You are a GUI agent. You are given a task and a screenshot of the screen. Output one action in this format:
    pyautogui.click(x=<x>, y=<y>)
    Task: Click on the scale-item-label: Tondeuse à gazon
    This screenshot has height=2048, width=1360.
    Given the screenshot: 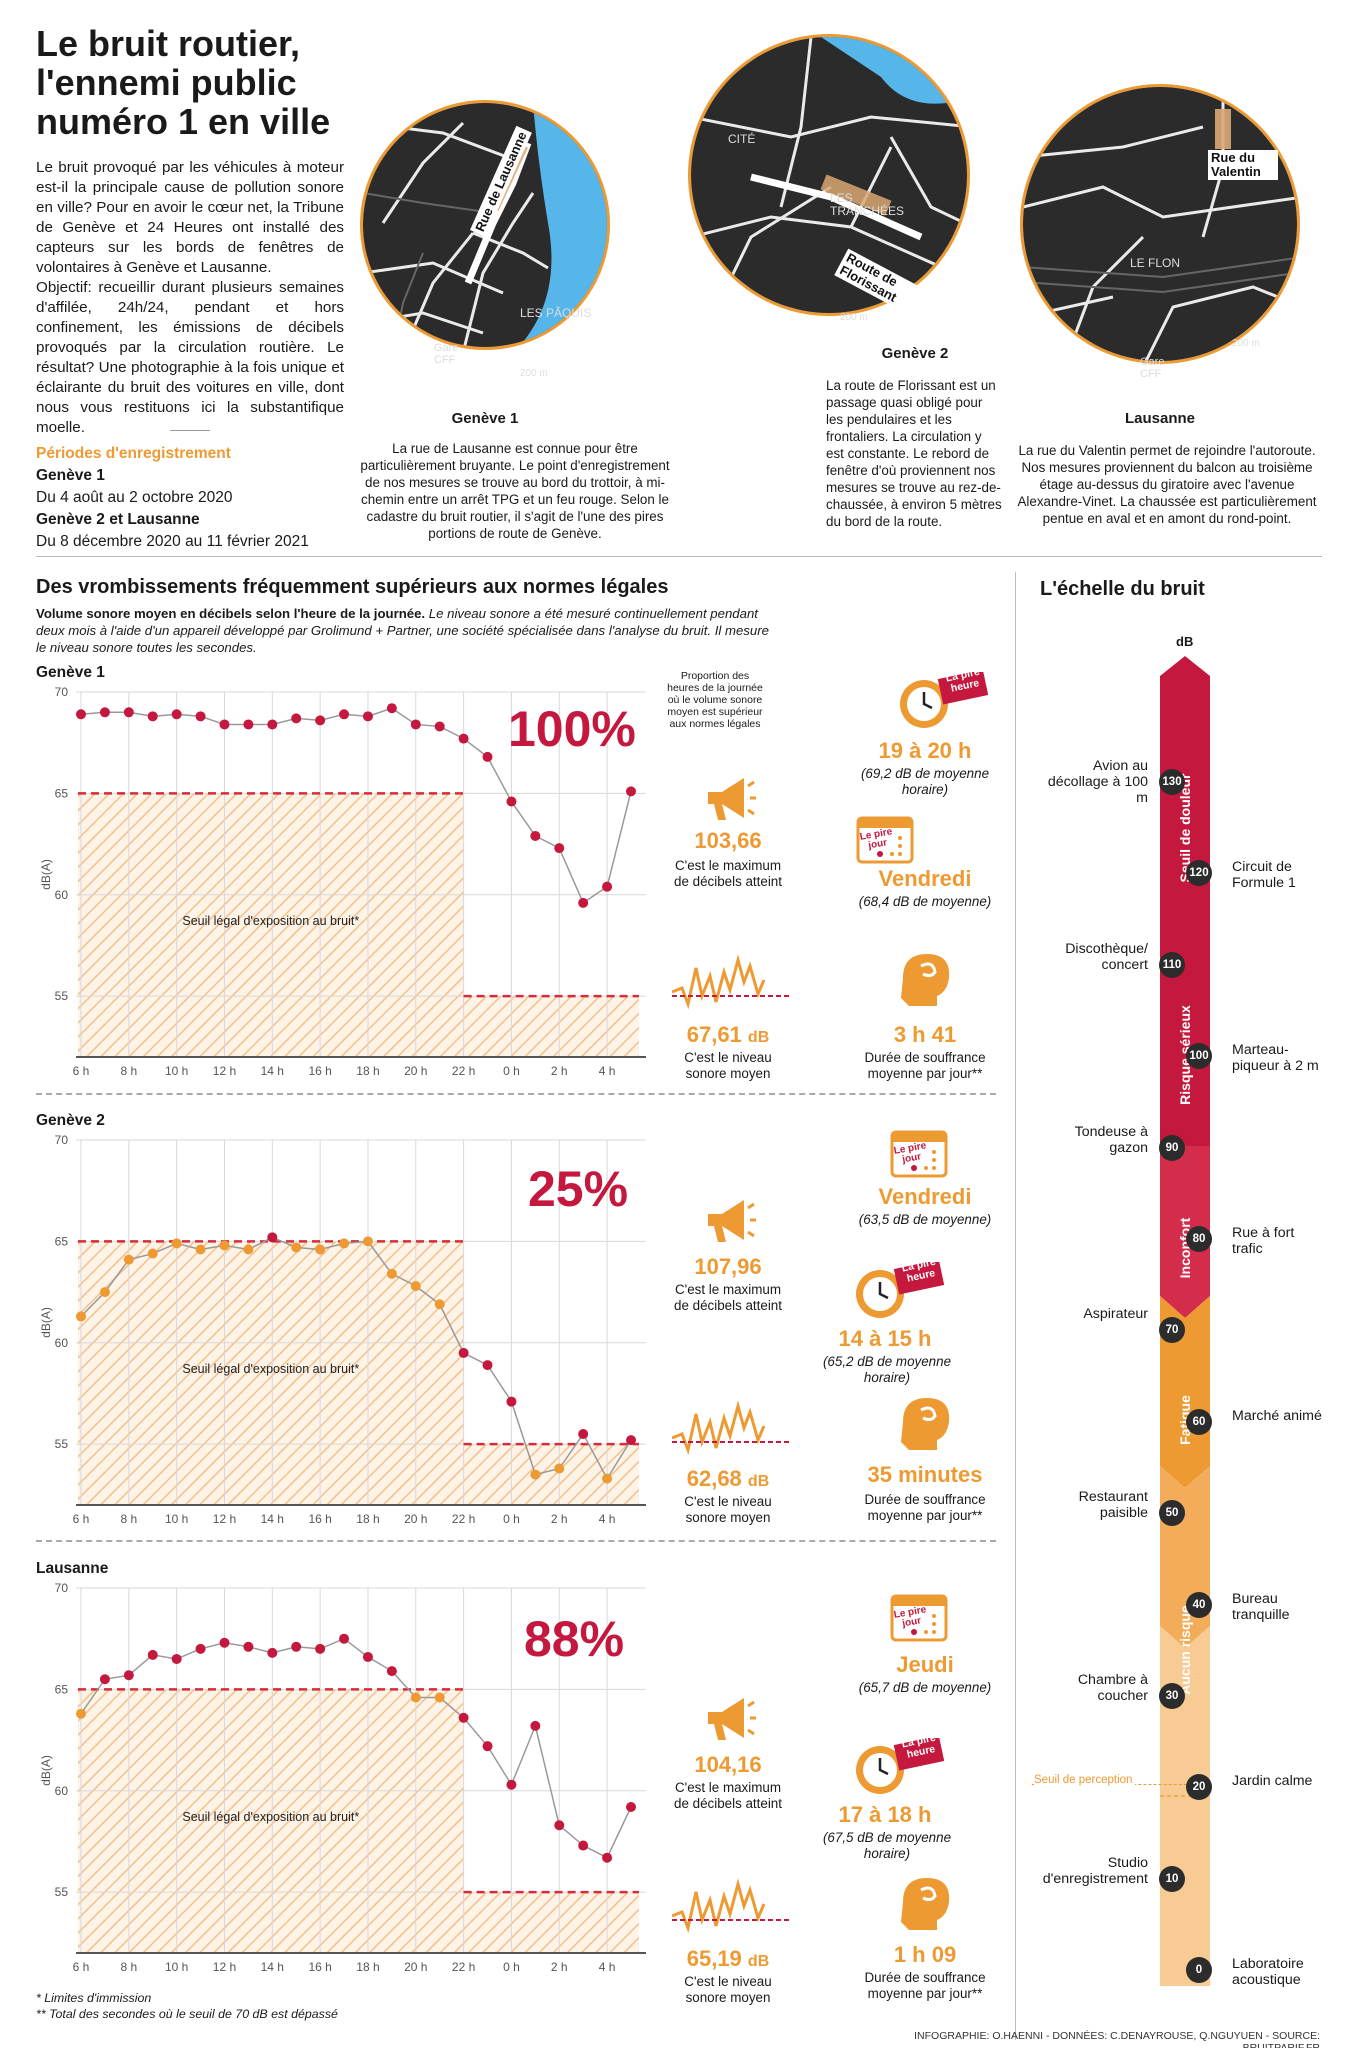 What is the action you would take?
    pyautogui.click(x=1111, y=1139)
    